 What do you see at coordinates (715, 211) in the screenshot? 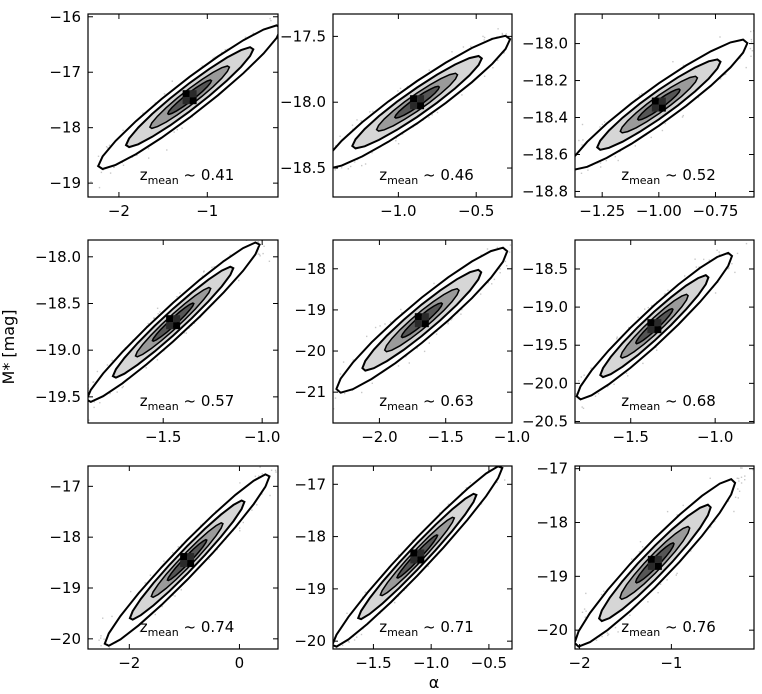
I see `x-tick-label: −0.75` at bounding box center [715, 211].